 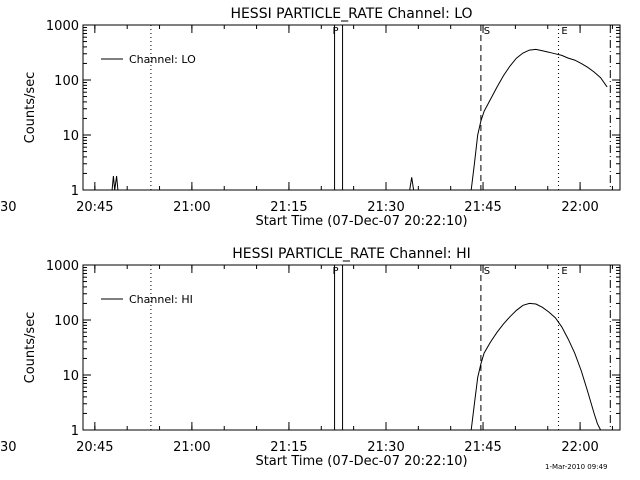 I want to click on footer-timestamp: 1-Mar-2010 09:49, so click(x=576, y=467).